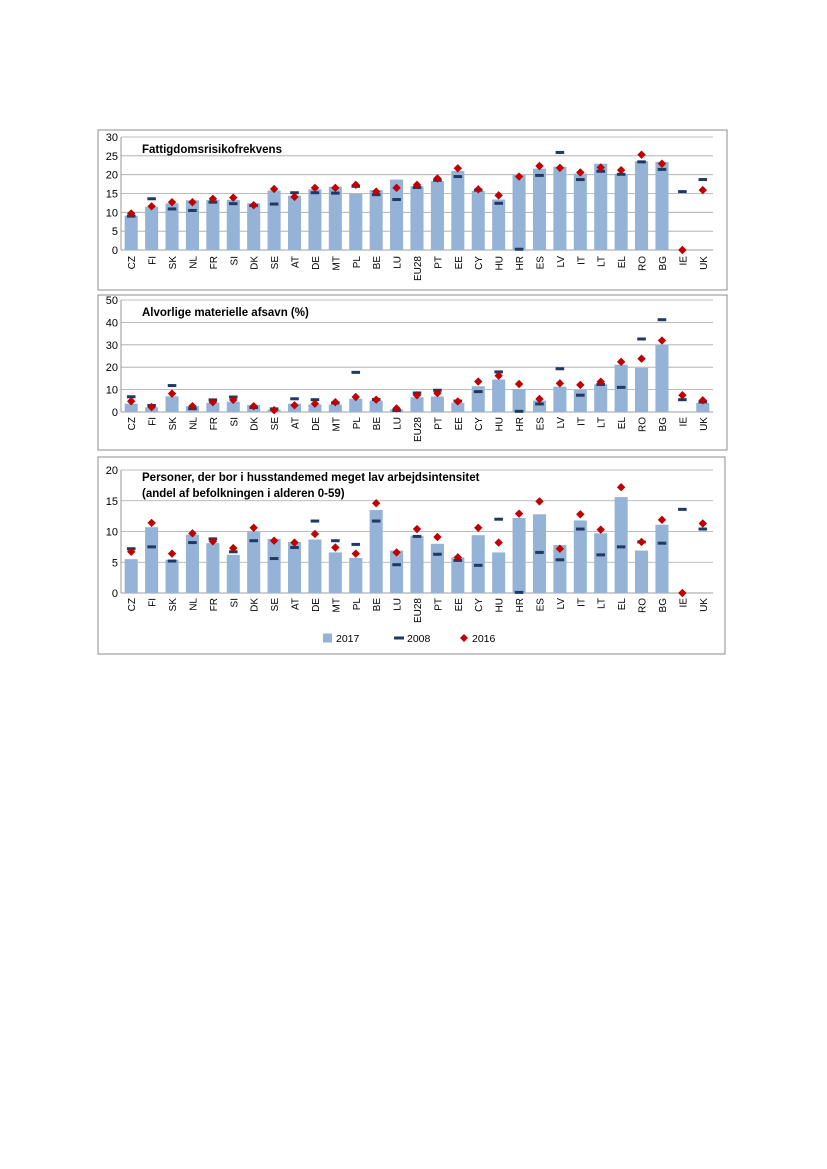  I want to click on category-label-dk: DK, so click(255, 605).